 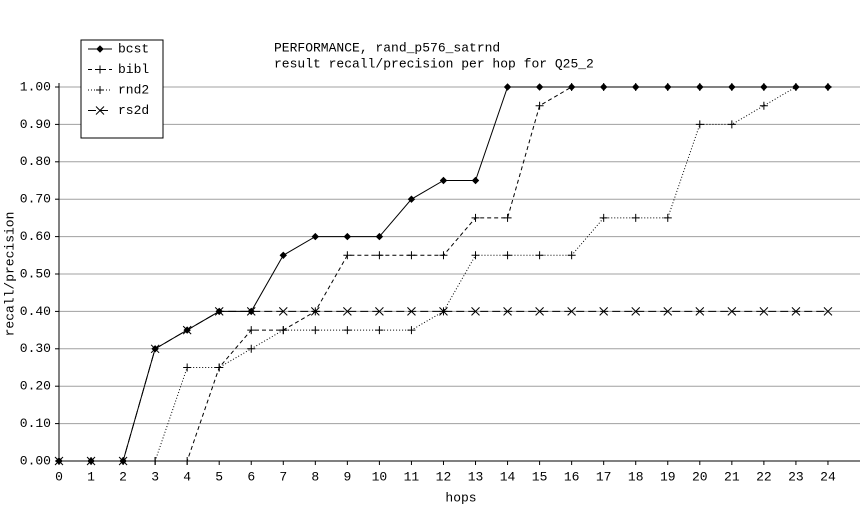 What do you see at coordinates (187, 476) in the screenshot?
I see `x-tick-label: 4` at bounding box center [187, 476].